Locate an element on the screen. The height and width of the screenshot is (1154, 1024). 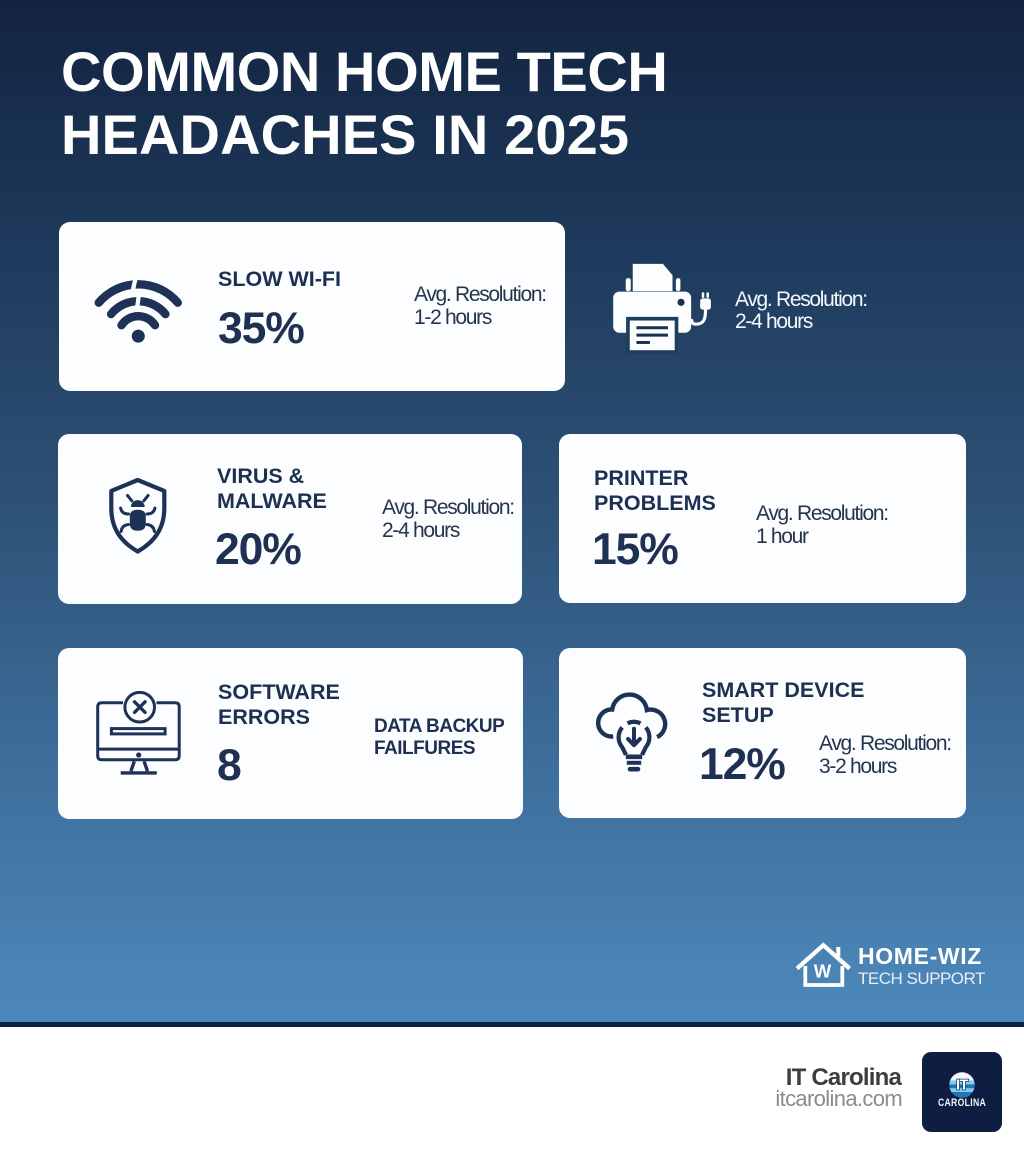
svg-text: W is located at coordinates (823, 971).